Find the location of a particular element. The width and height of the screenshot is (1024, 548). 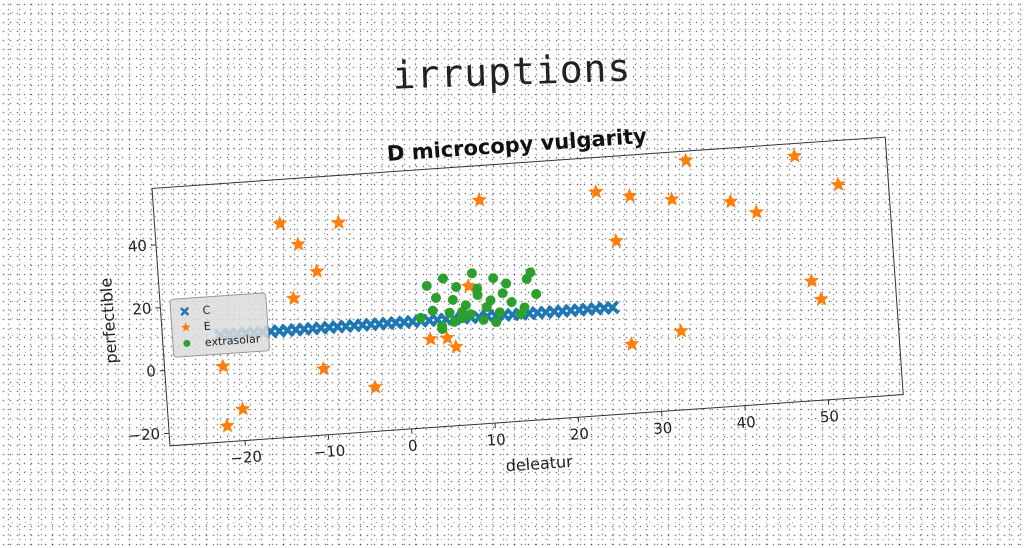

y-axis-label: perfectible is located at coordinates (108, 320).